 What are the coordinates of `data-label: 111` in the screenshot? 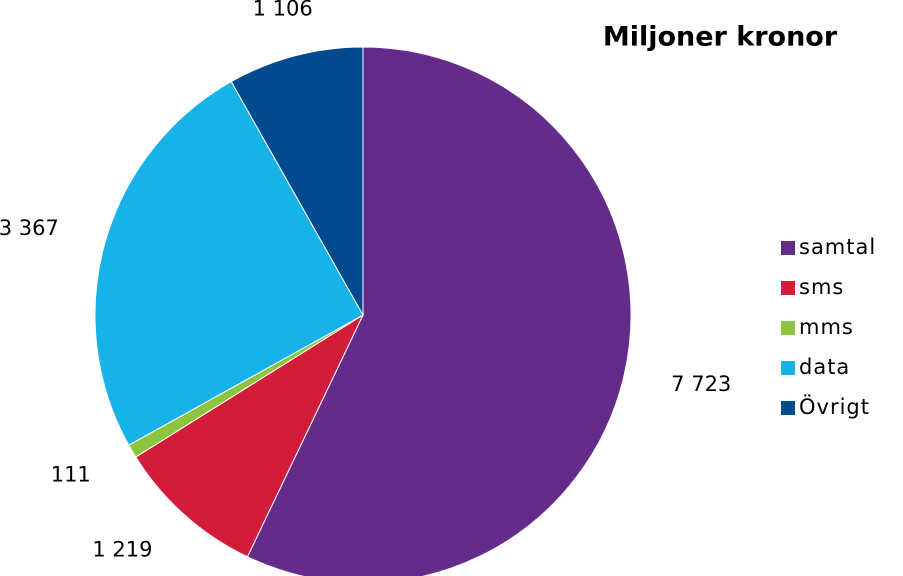 It's located at (71, 475).